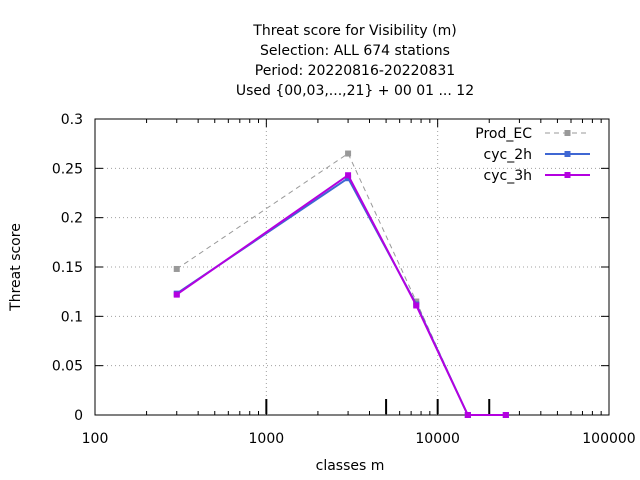 The height and width of the screenshot is (480, 640). Describe the element at coordinates (78, 416) in the screenshot. I see `y-tick-label: 0` at that location.